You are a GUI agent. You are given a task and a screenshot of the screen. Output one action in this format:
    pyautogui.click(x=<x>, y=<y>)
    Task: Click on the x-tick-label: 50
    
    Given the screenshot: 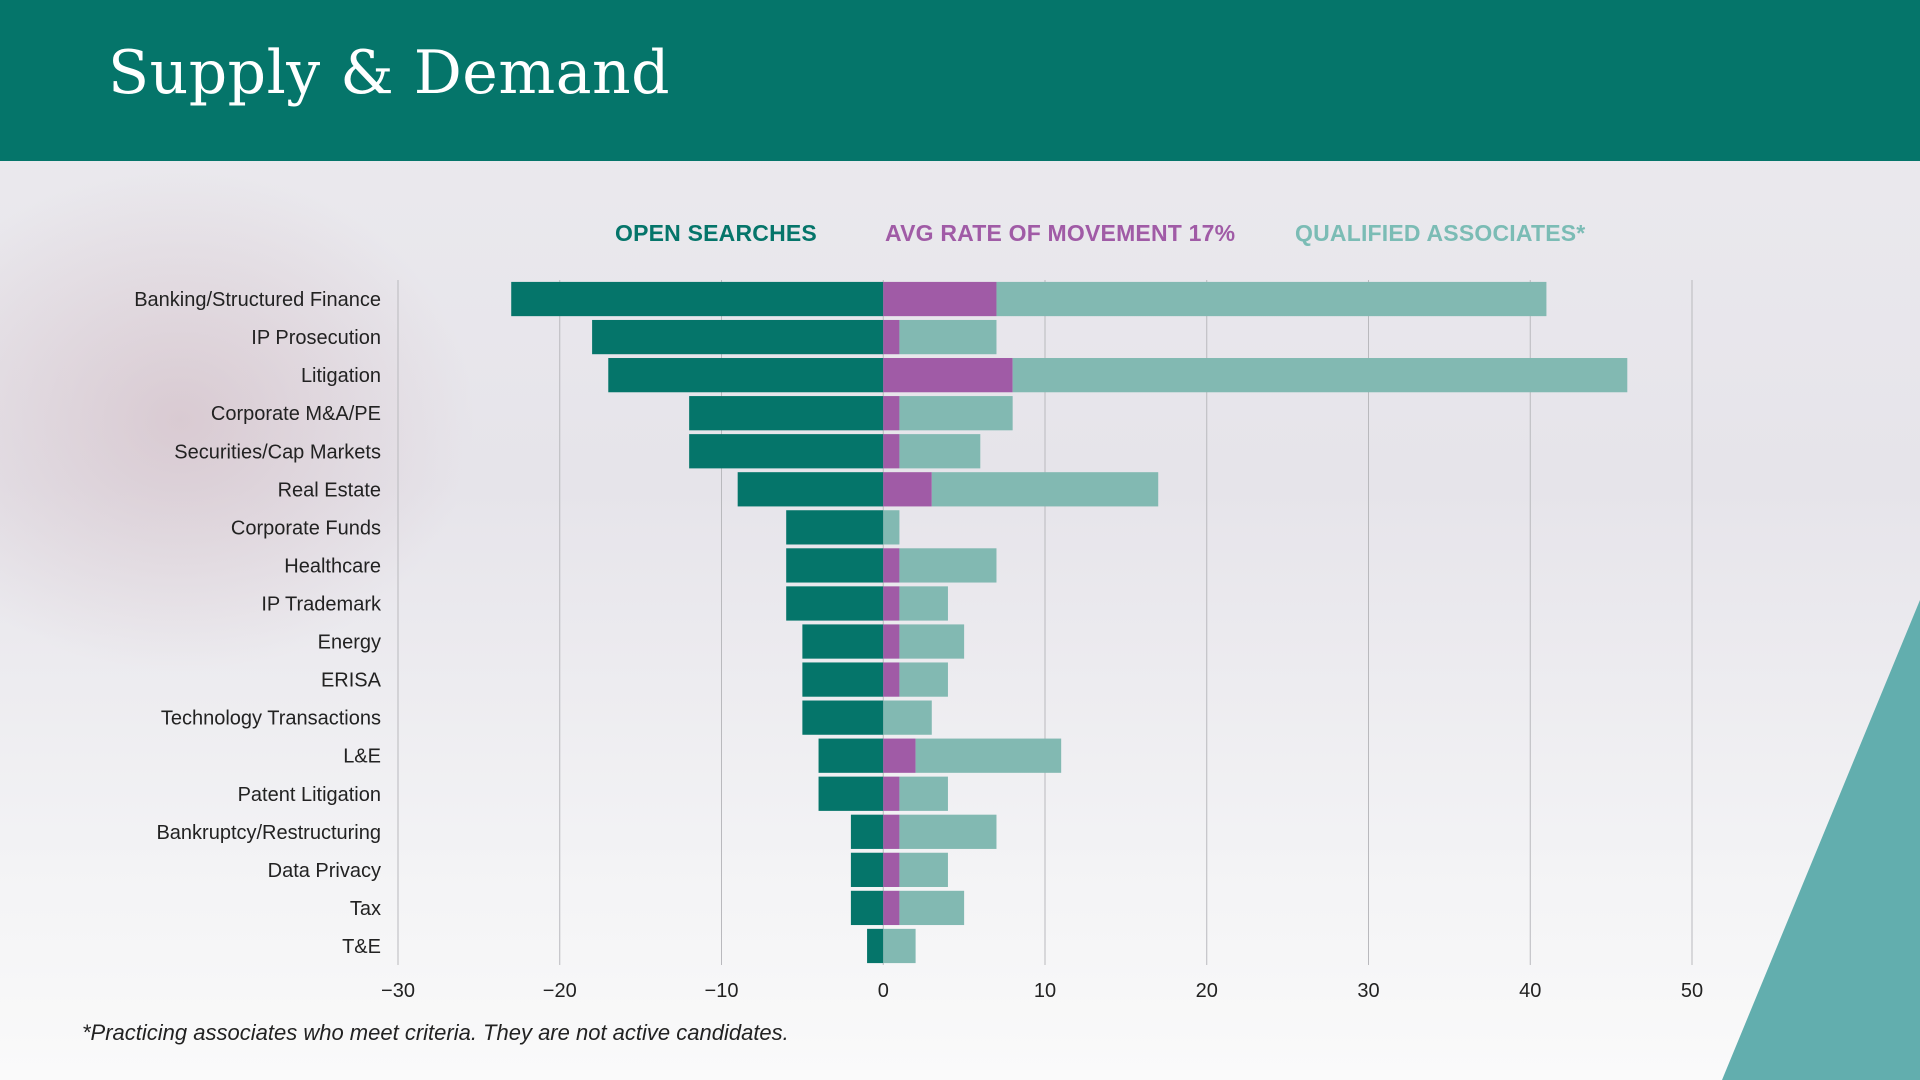 What is the action you would take?
    pyautogui.click(x=1692, y=991)
    